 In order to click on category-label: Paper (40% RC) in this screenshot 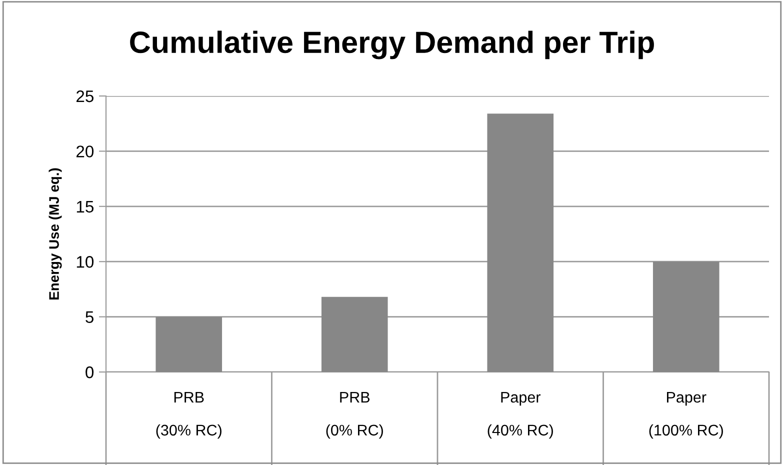, I will do `click(520, 415)`.